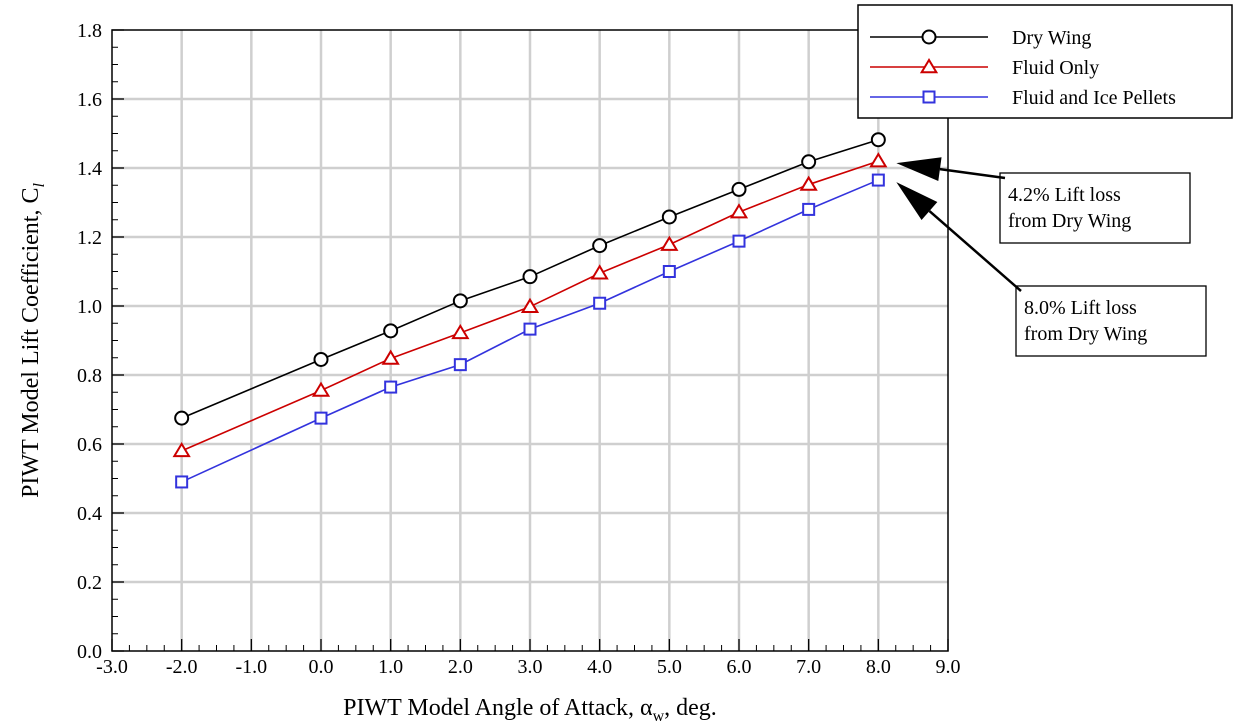  I want to click on y-axis-title-main: PIWT Model Lift Coefficient, C, so click(31, 343).